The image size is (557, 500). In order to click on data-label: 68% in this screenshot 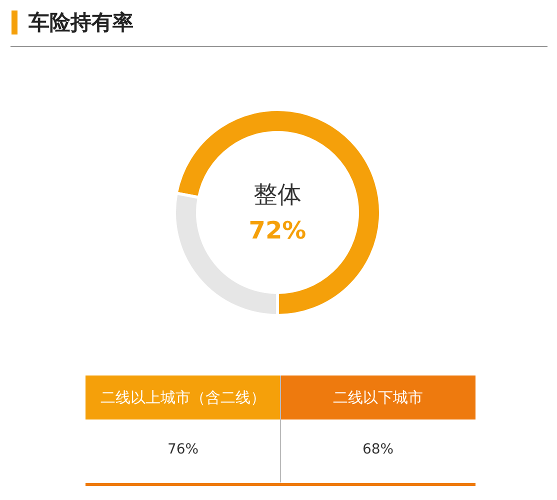, I will do `click(378, 450)`.